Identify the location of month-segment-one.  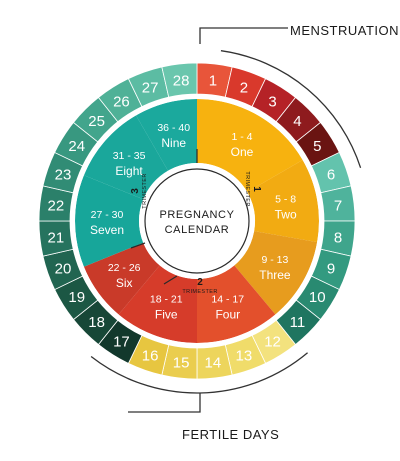
(250, 145).